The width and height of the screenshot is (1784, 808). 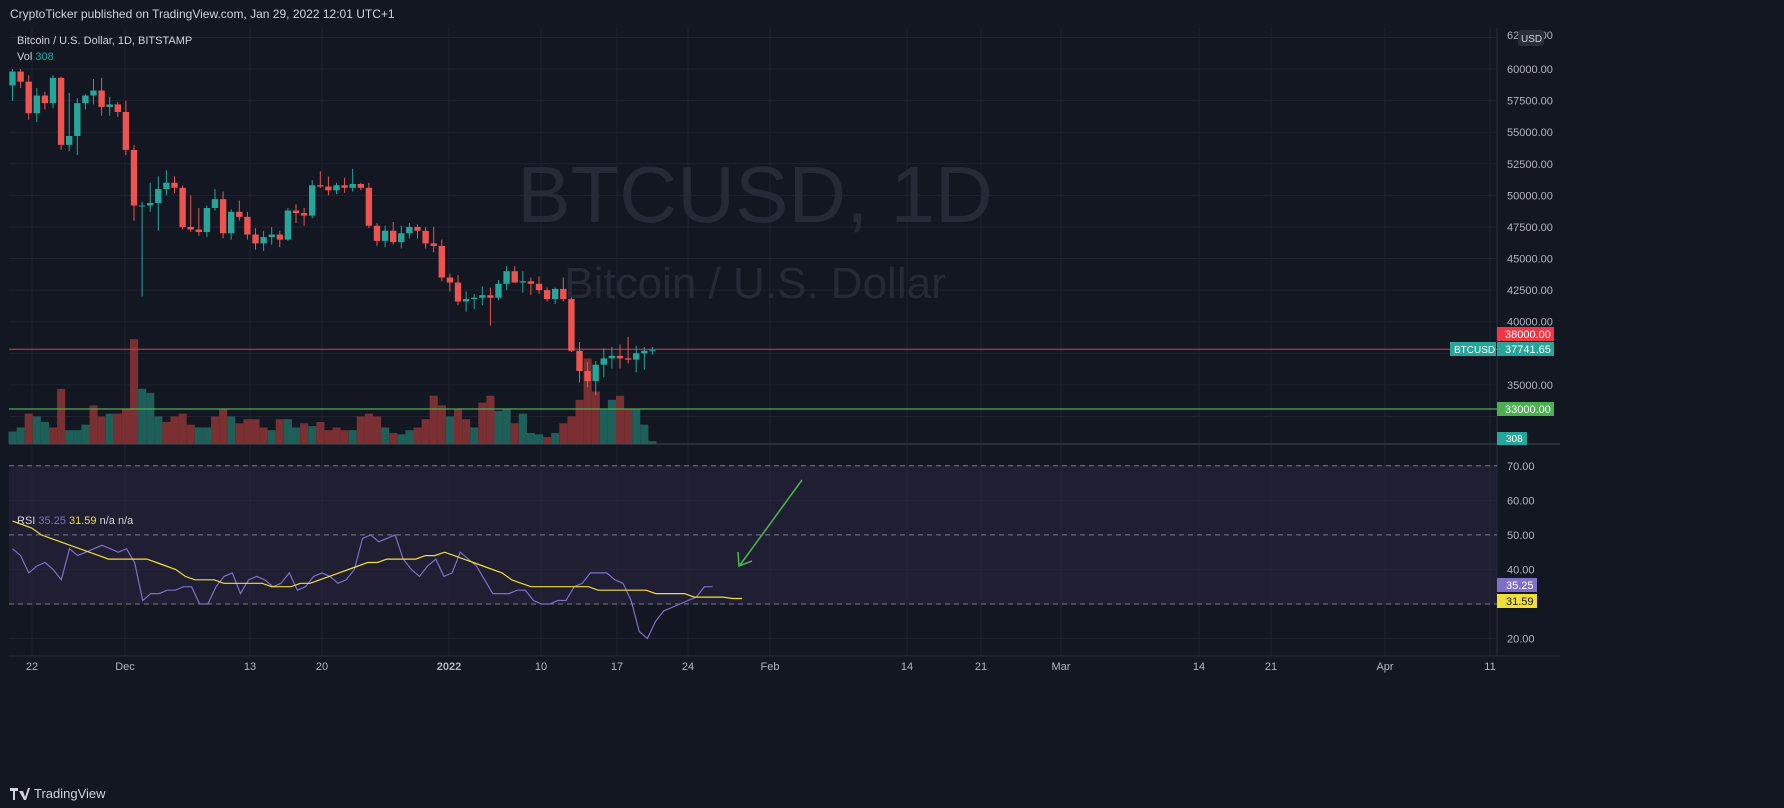 What do you see at coordinates (32, 667) in the screenshot?
I see `time-tick: 22` at bounding box center [32, 667].